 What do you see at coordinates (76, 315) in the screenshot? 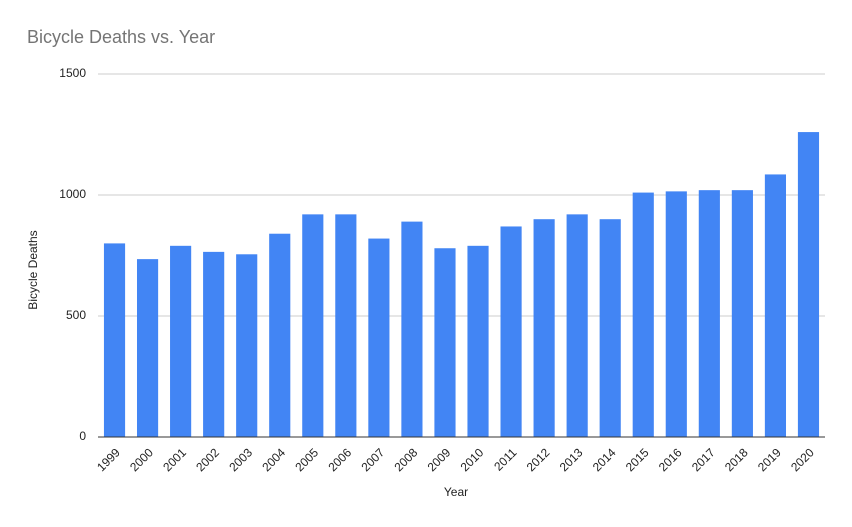
I see `y-tick-label: 500` at bounding box center [76, 315].